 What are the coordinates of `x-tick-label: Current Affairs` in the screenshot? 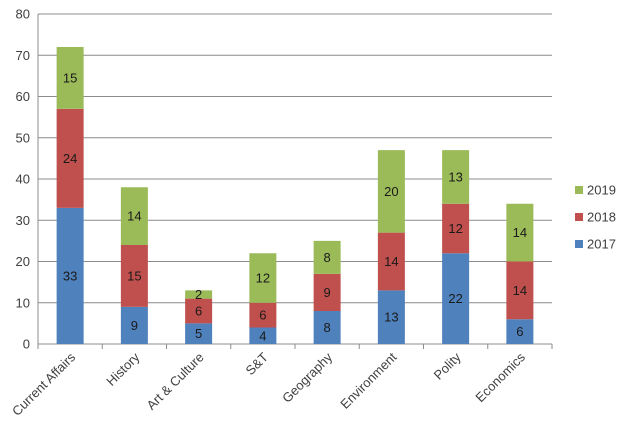 It's located at (44, 384).